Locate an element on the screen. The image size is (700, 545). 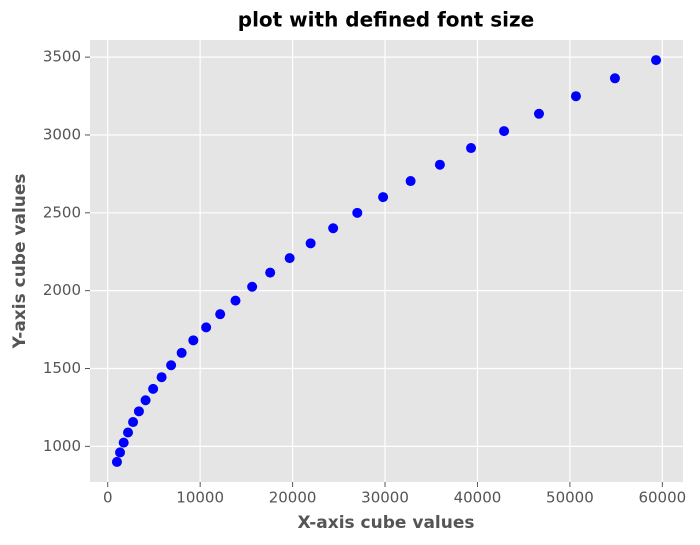
x-tick-label: 50000 is located at coordinates (570, 498).